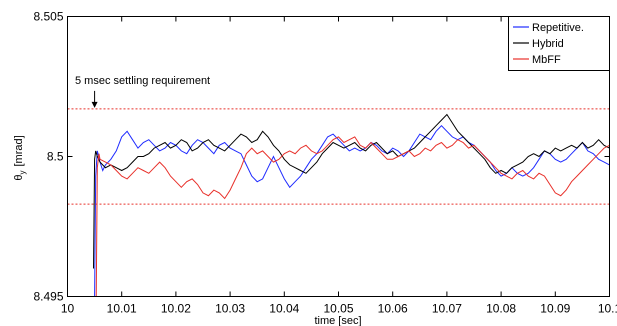  I want to click on annotation: 5 msec settling requirement, so click(142, 91).